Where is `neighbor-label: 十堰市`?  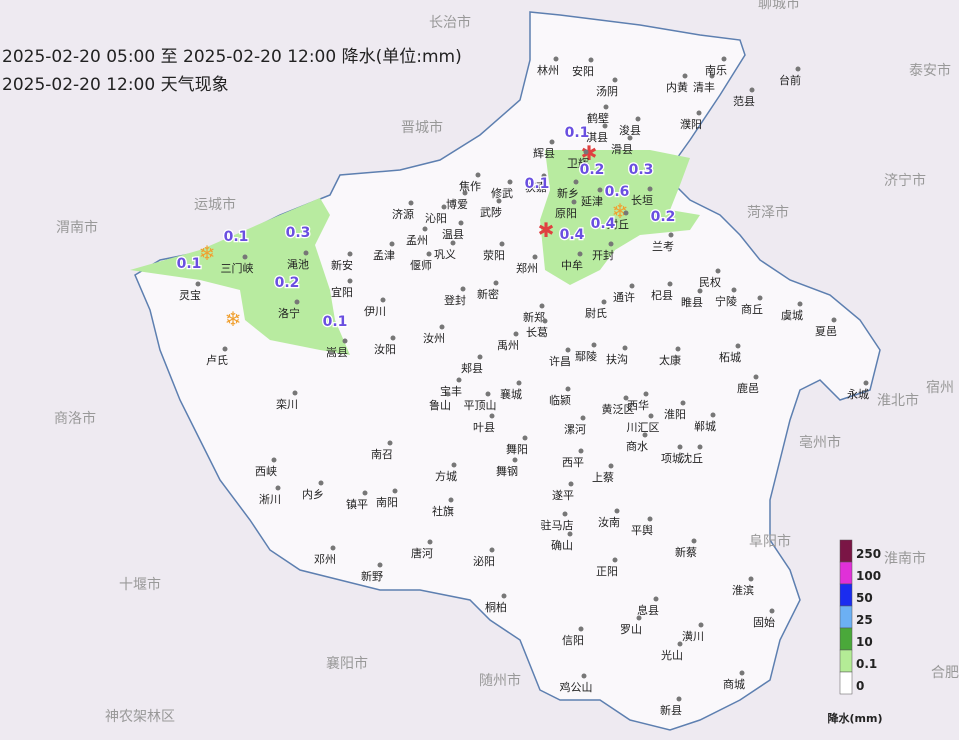
neighbor-label: 十堰市 is located at coordinates (140, 584).